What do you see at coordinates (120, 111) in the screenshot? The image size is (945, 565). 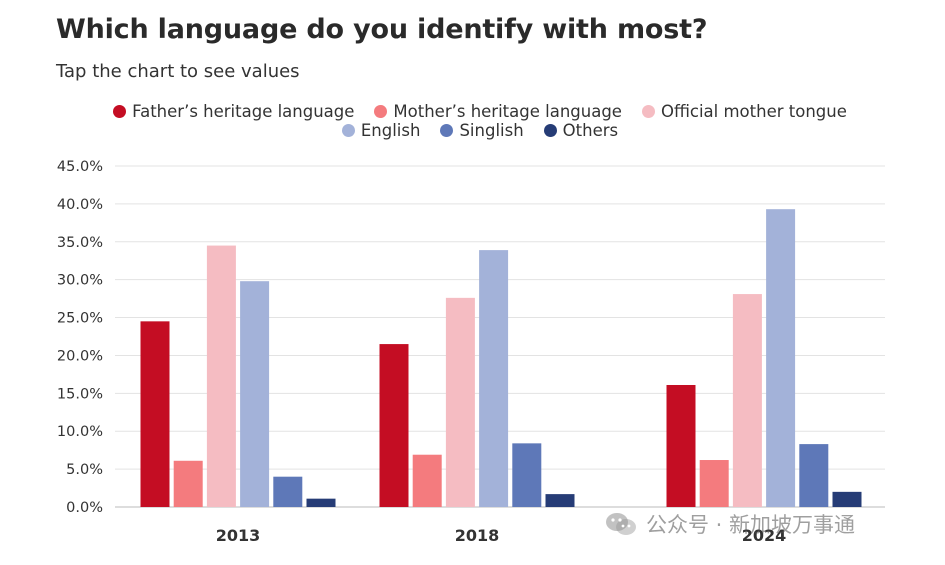 I see `legend-swatch-father` at bounding box center [120, 111].